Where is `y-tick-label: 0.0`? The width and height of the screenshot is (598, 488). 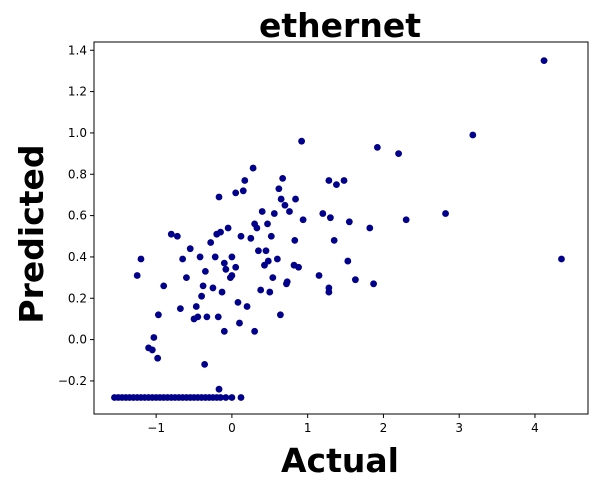
y-tick-label: 0.0 is located at coordinates (77, 340).